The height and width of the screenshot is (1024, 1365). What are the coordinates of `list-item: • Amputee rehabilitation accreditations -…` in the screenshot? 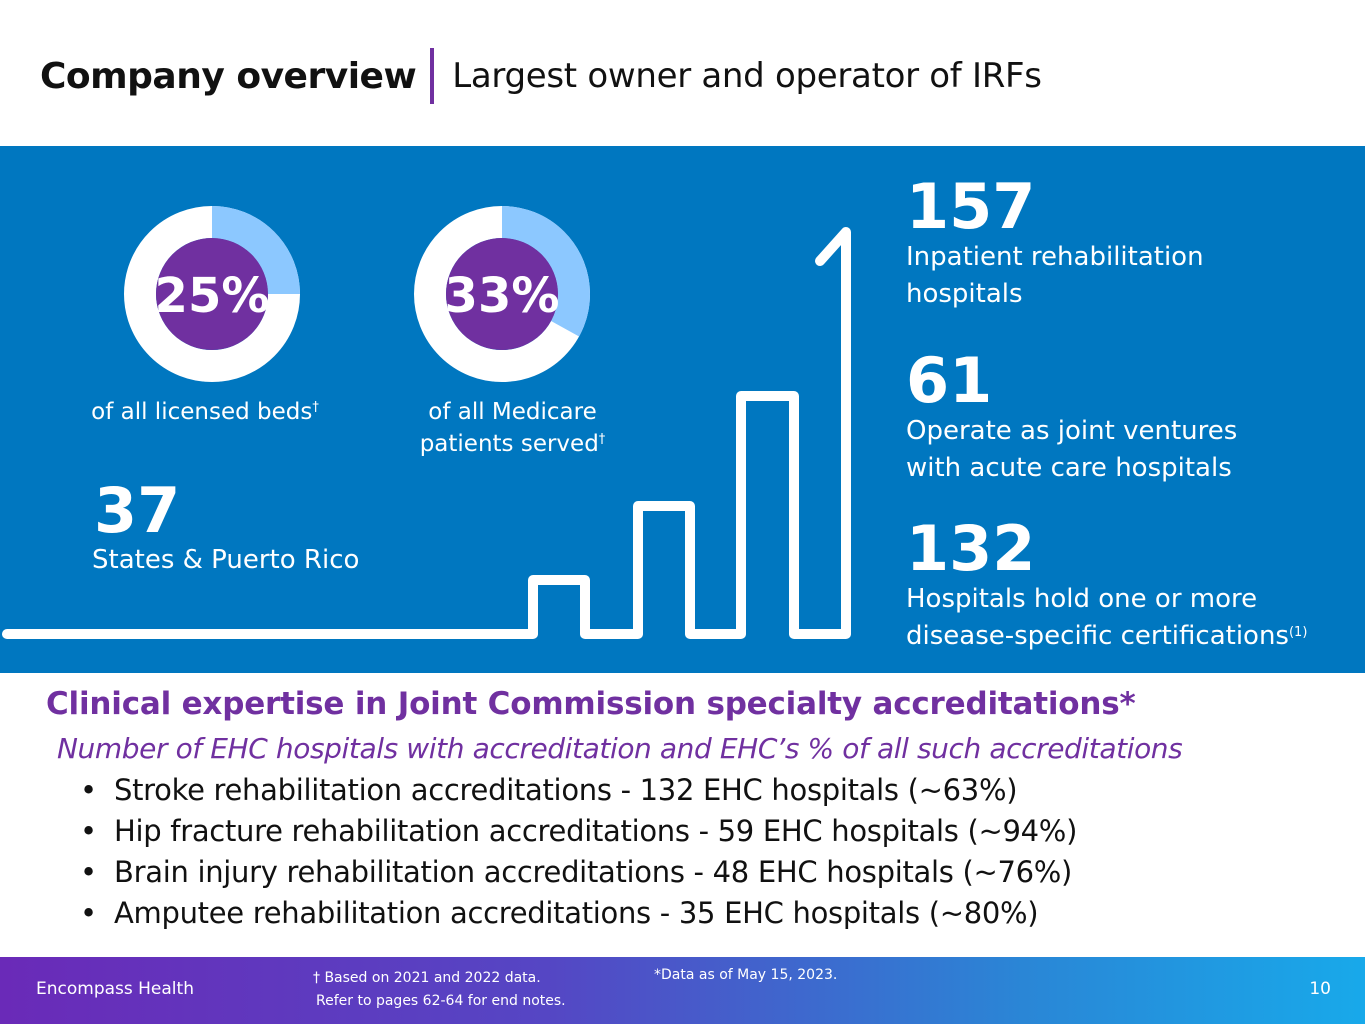 It's located at (559, 913).